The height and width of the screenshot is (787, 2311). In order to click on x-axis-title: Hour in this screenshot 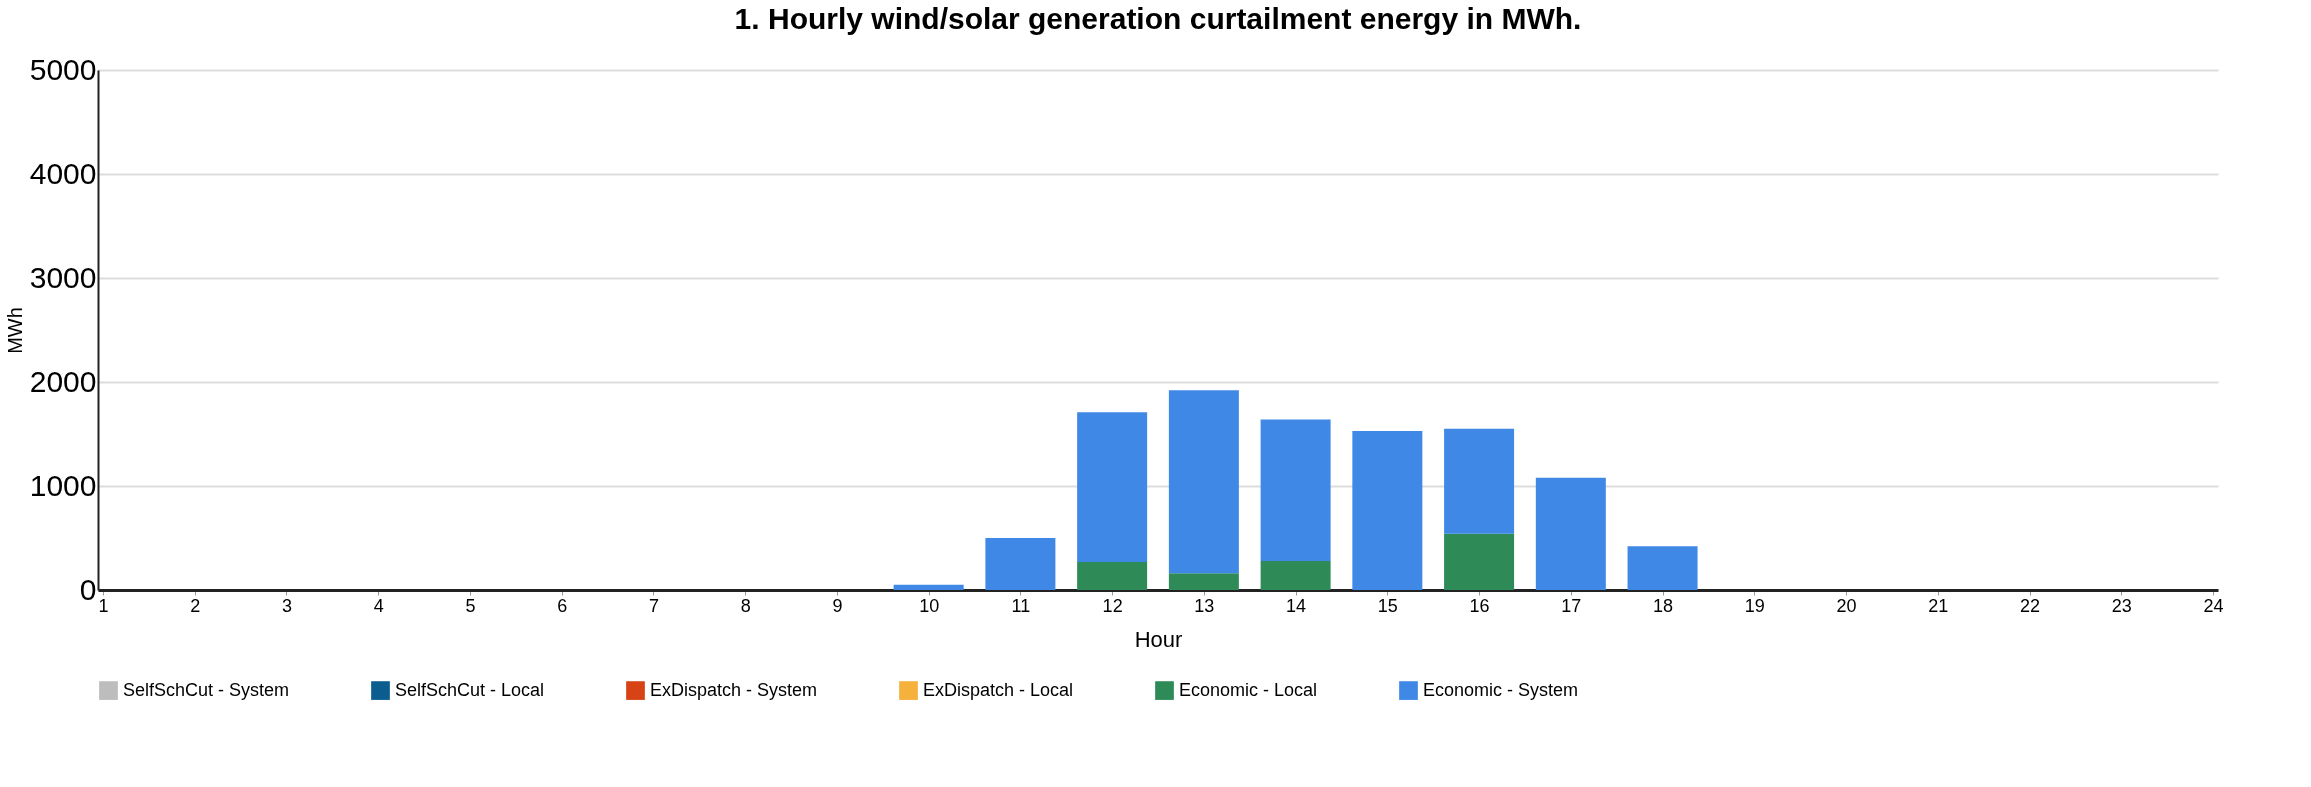, I will do `click(1158, 639)`.